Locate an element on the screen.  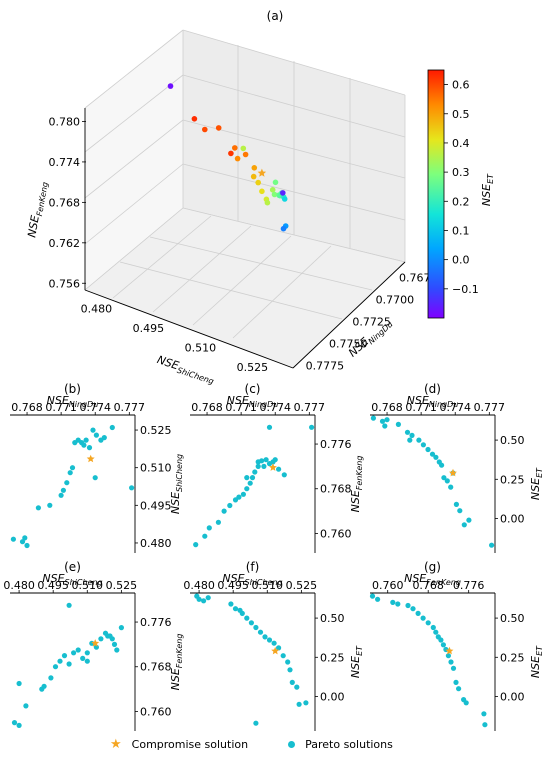
panel-d-ylabel: NSEET is located at coordinates (536, 483).